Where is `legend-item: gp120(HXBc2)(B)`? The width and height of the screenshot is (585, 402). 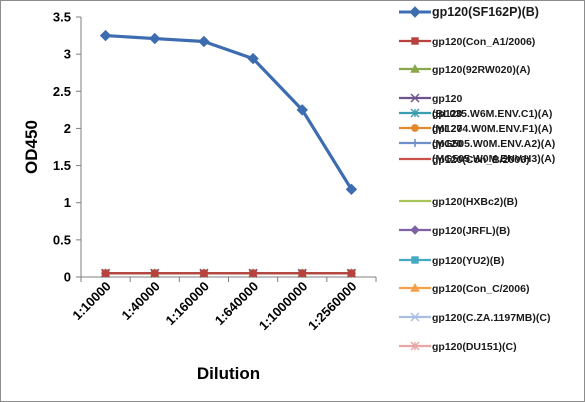
legend-item: gp120(HXBc2)(B) is located at coordinates (458, 202).